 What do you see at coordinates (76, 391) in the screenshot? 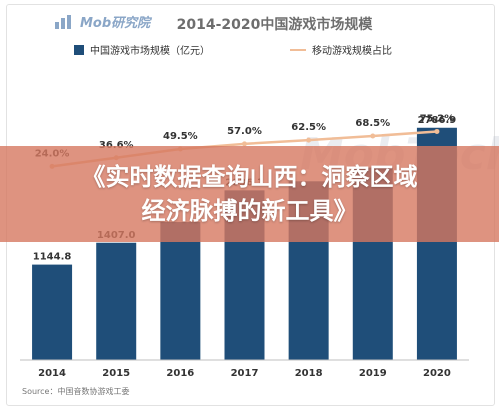
I see `source-note: Source：中国音数协游戏工委` at bounding box center [76, 391].